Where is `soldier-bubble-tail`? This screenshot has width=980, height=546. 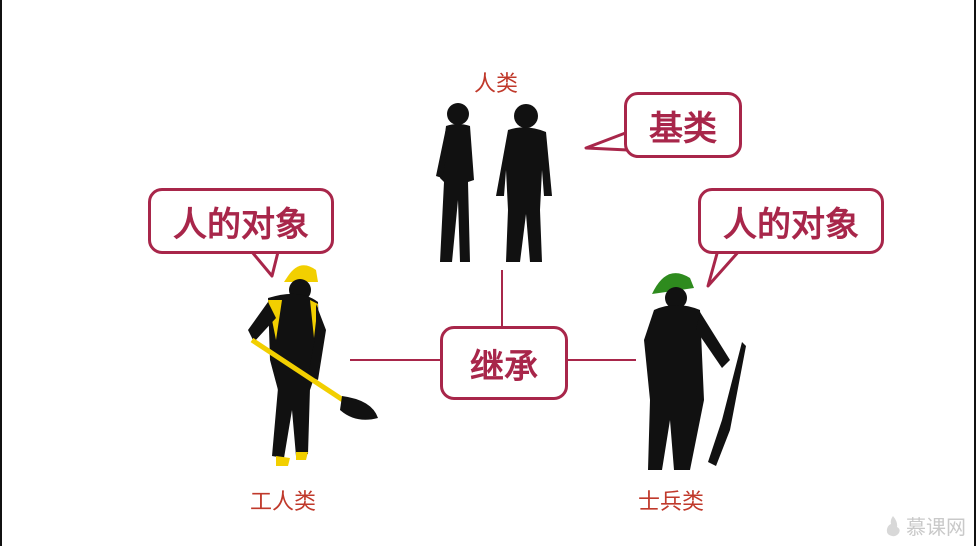 soldier-bubble-tail is located at coordinates (724, 268).